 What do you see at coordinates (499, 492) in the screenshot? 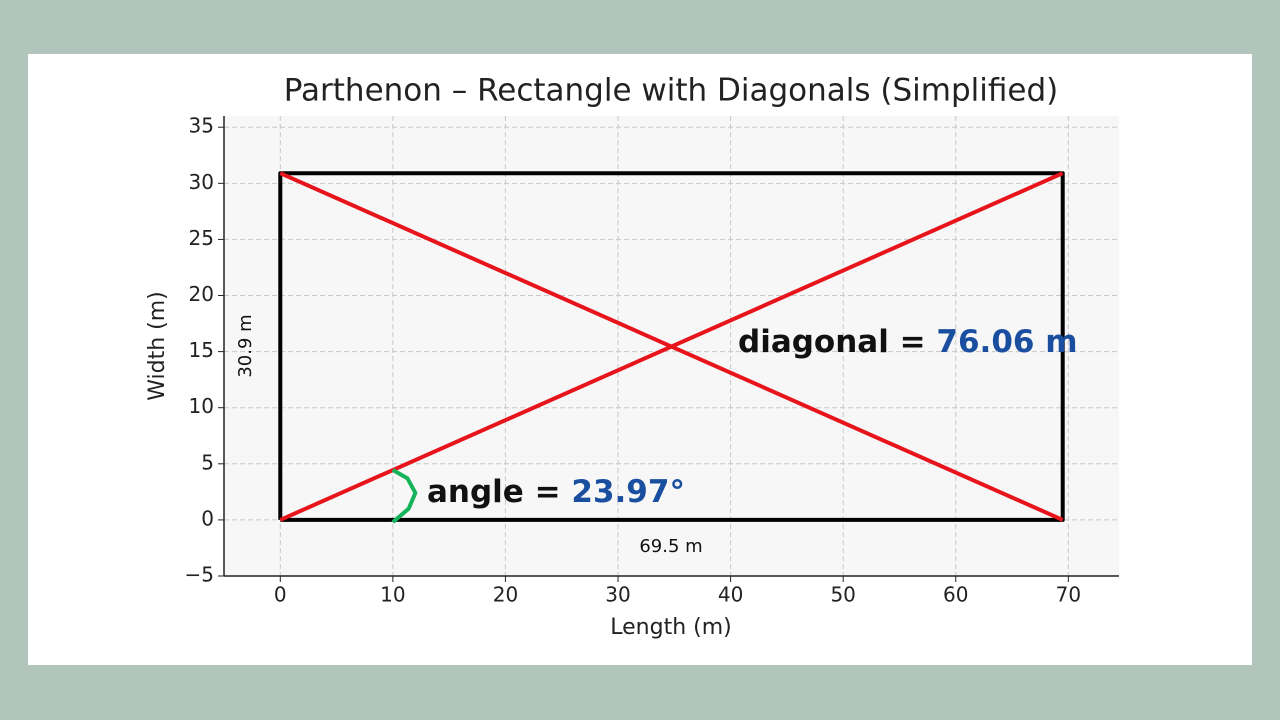
I see `annotation-text: angle =` at bounding box center [499, 492].